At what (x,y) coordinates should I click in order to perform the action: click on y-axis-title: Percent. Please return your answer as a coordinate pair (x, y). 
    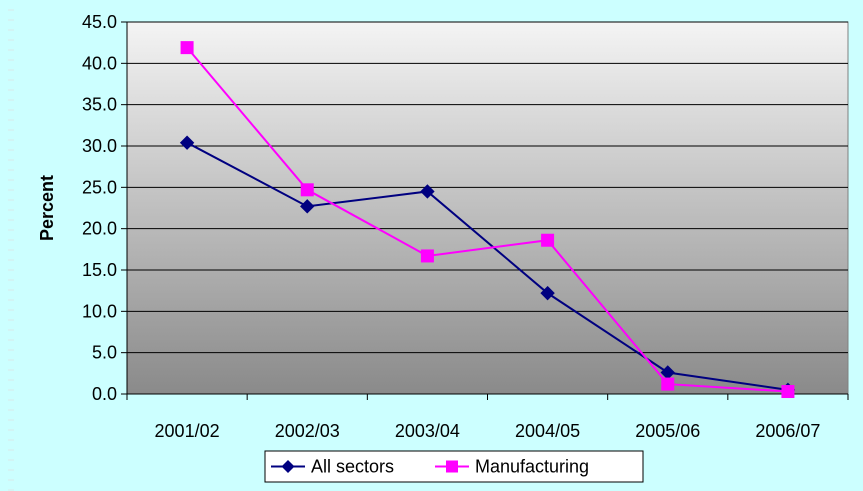
    Looking at the image, I should click on (47, 208).